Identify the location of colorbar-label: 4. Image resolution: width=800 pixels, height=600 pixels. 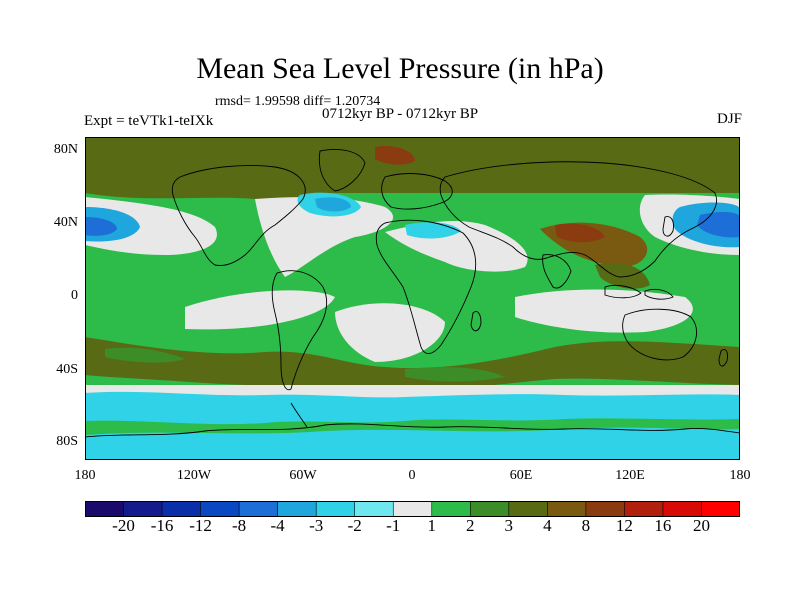
(547, 525).